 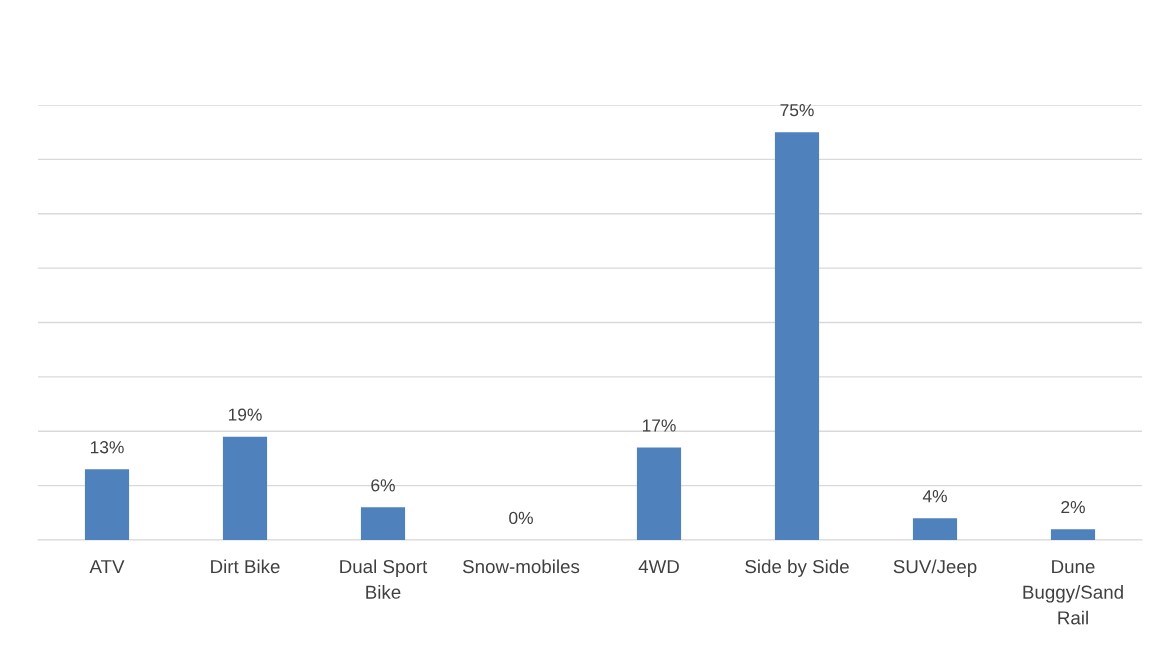 I want to click on x-tick-label: SUV/Jeep, so click(x=935, y=568).